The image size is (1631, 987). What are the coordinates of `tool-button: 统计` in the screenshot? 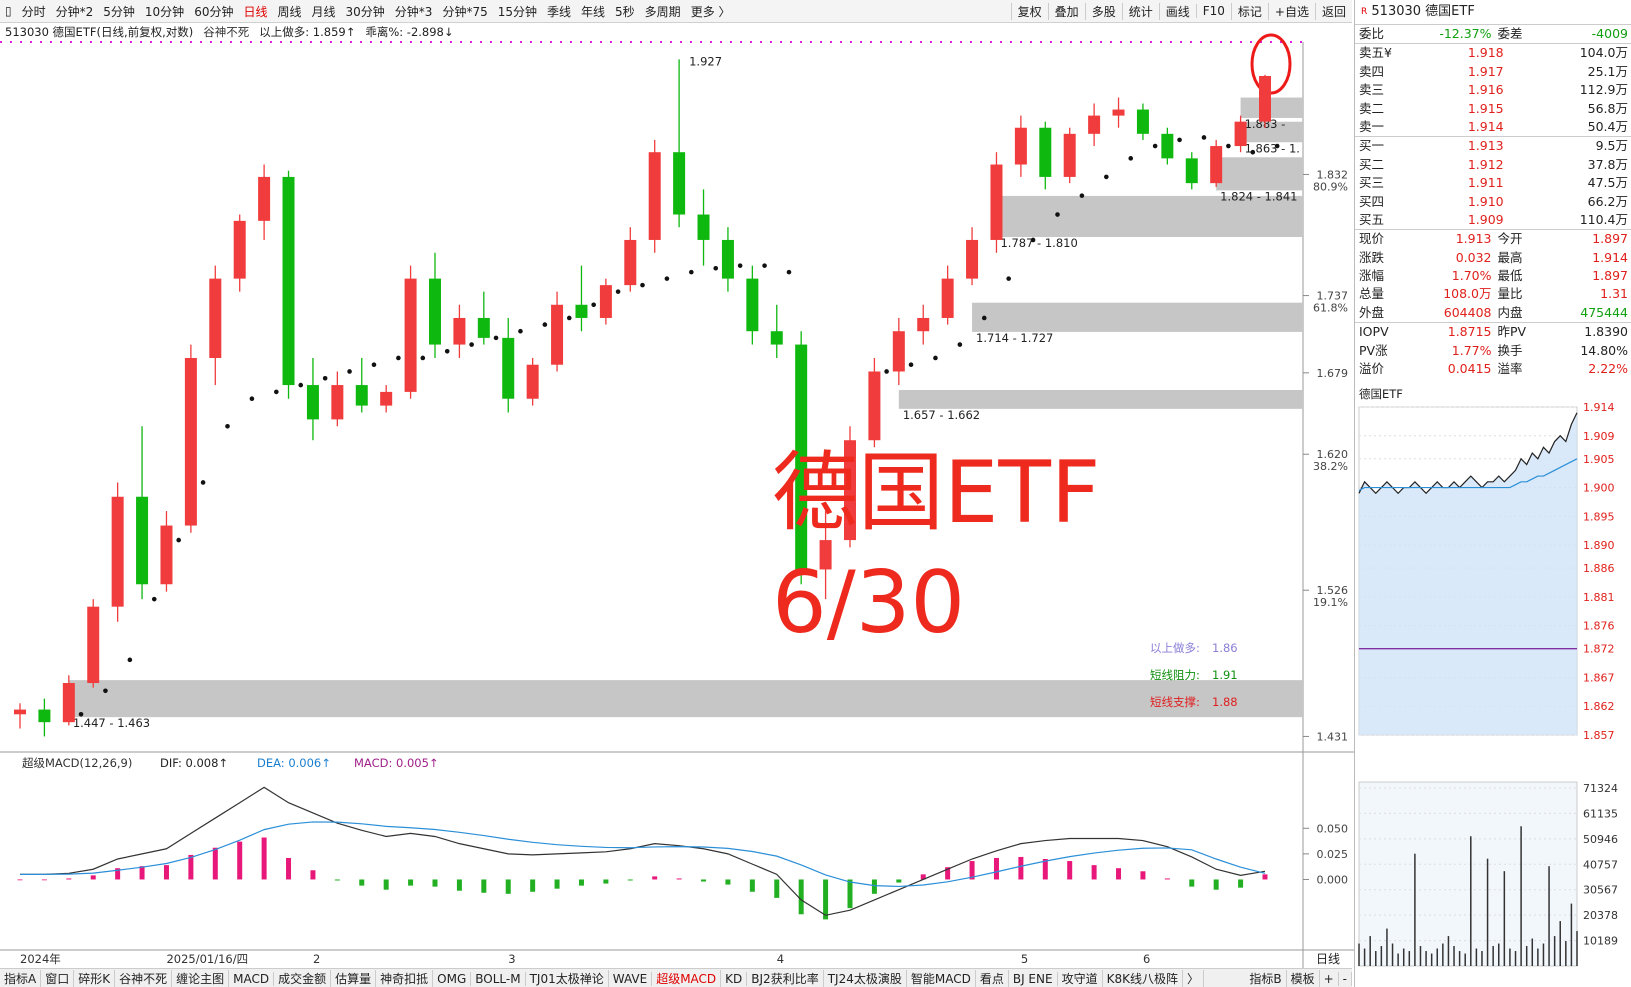 It's located at (1140, 11).